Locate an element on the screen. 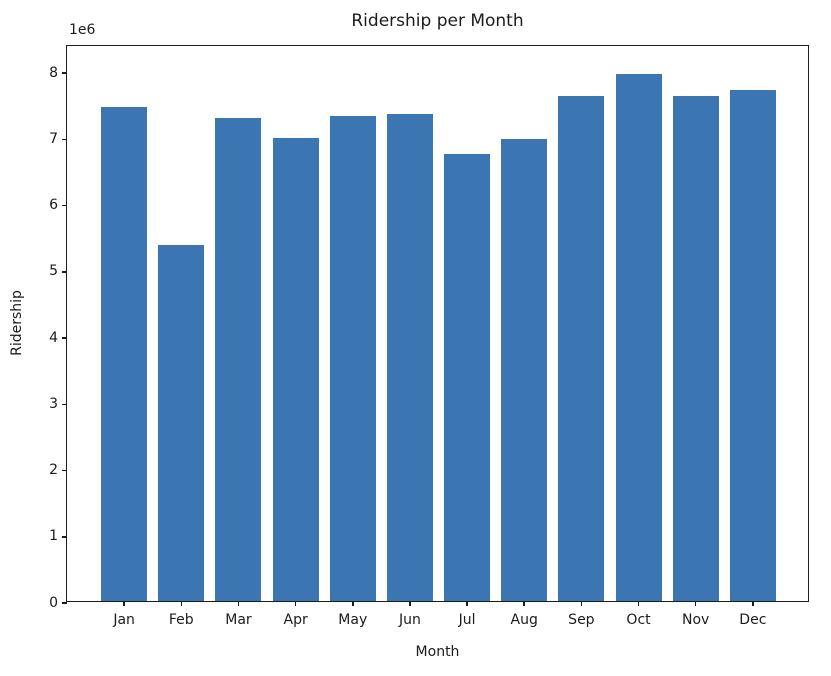  y-tick-label: 0 is located at coordinates (53, 602).